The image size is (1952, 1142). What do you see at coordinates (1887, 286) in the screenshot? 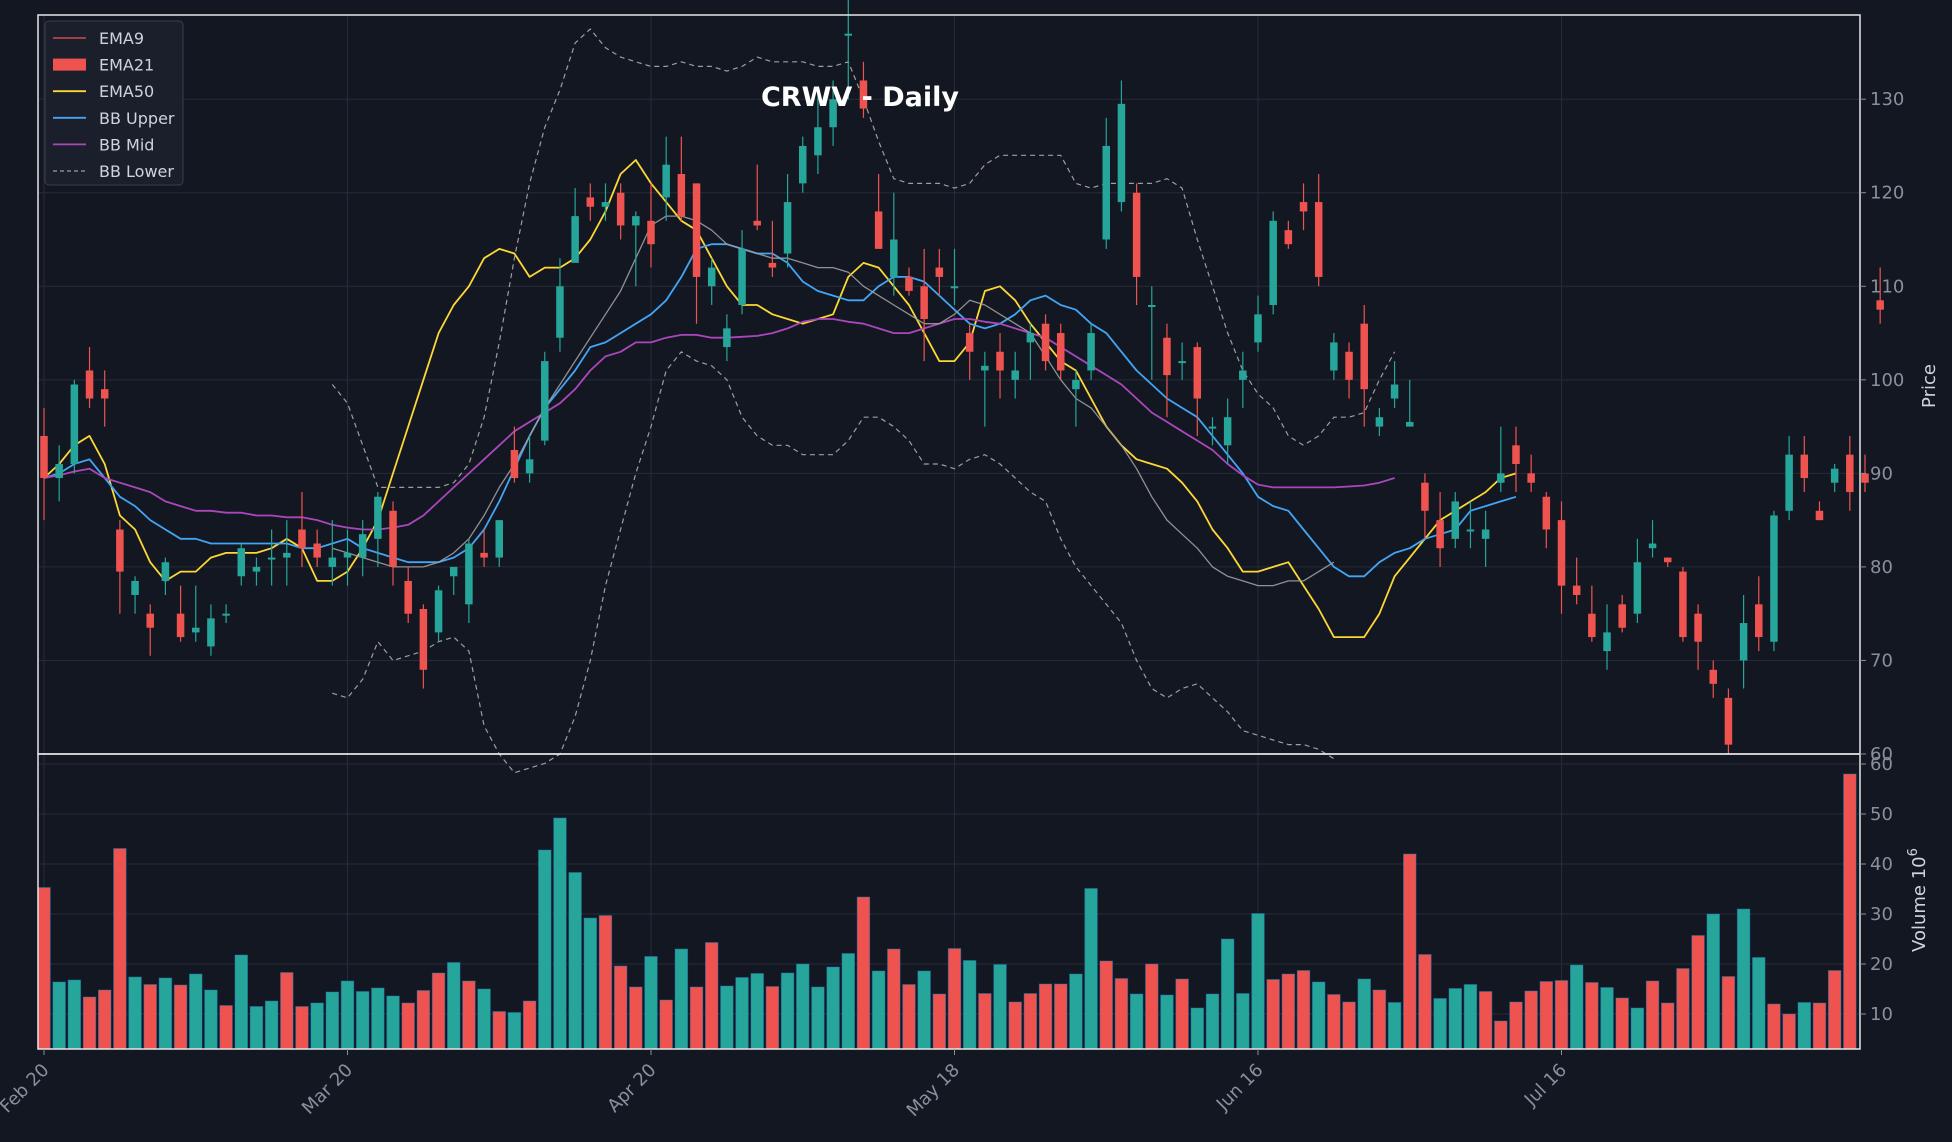
I see `price-tick-label: 110` at bounding box center [1887, 286].